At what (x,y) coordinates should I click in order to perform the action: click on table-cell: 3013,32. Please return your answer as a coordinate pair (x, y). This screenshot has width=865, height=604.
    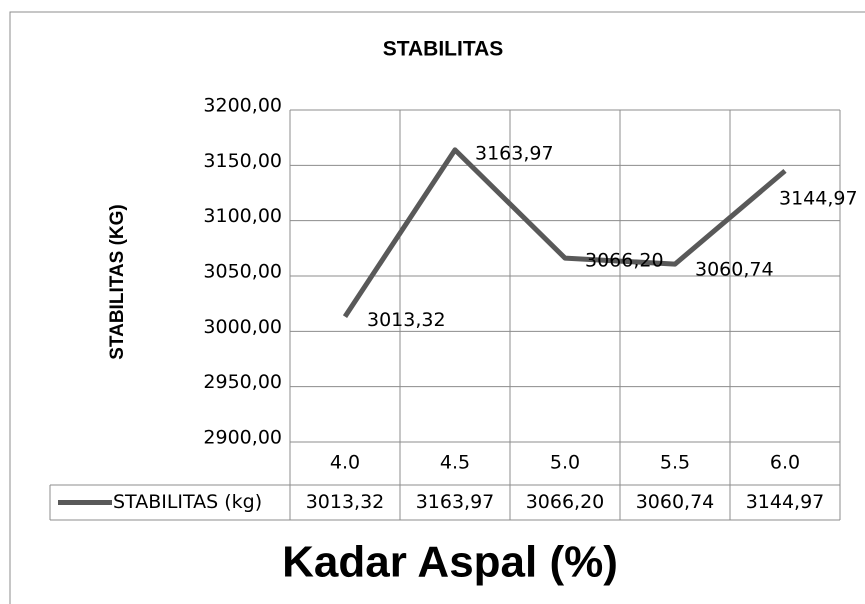
    Looking at the image, I should click on (345, 502).